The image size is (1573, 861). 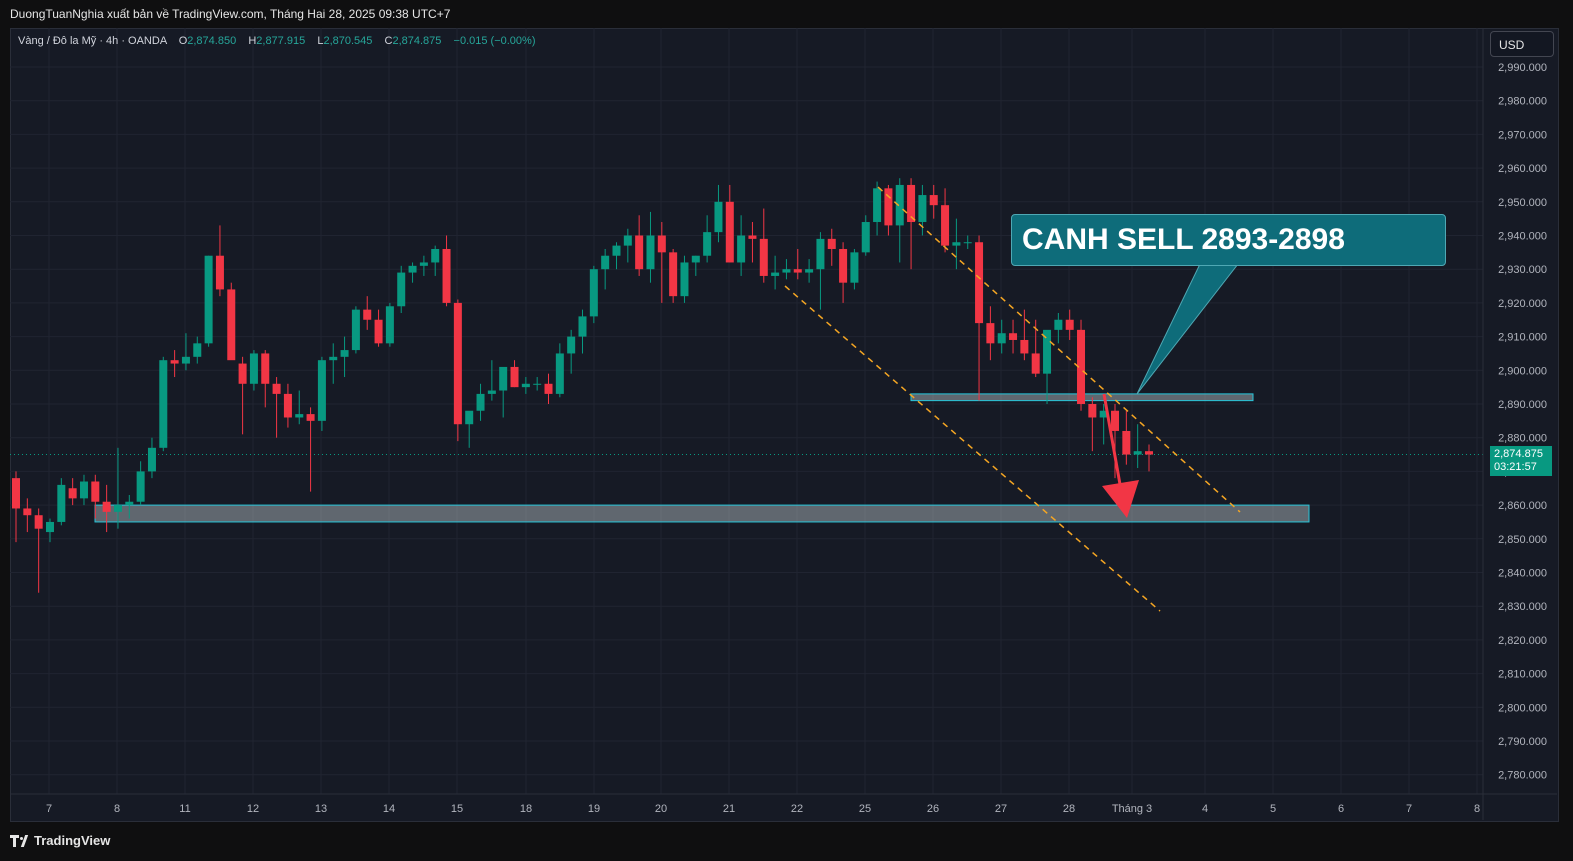 What do you see at coordinates (1228, 240) in the screenshot?
I see `sell-callout-box: CANH SELL 2893-2898` at bounding box center [1228, 240].